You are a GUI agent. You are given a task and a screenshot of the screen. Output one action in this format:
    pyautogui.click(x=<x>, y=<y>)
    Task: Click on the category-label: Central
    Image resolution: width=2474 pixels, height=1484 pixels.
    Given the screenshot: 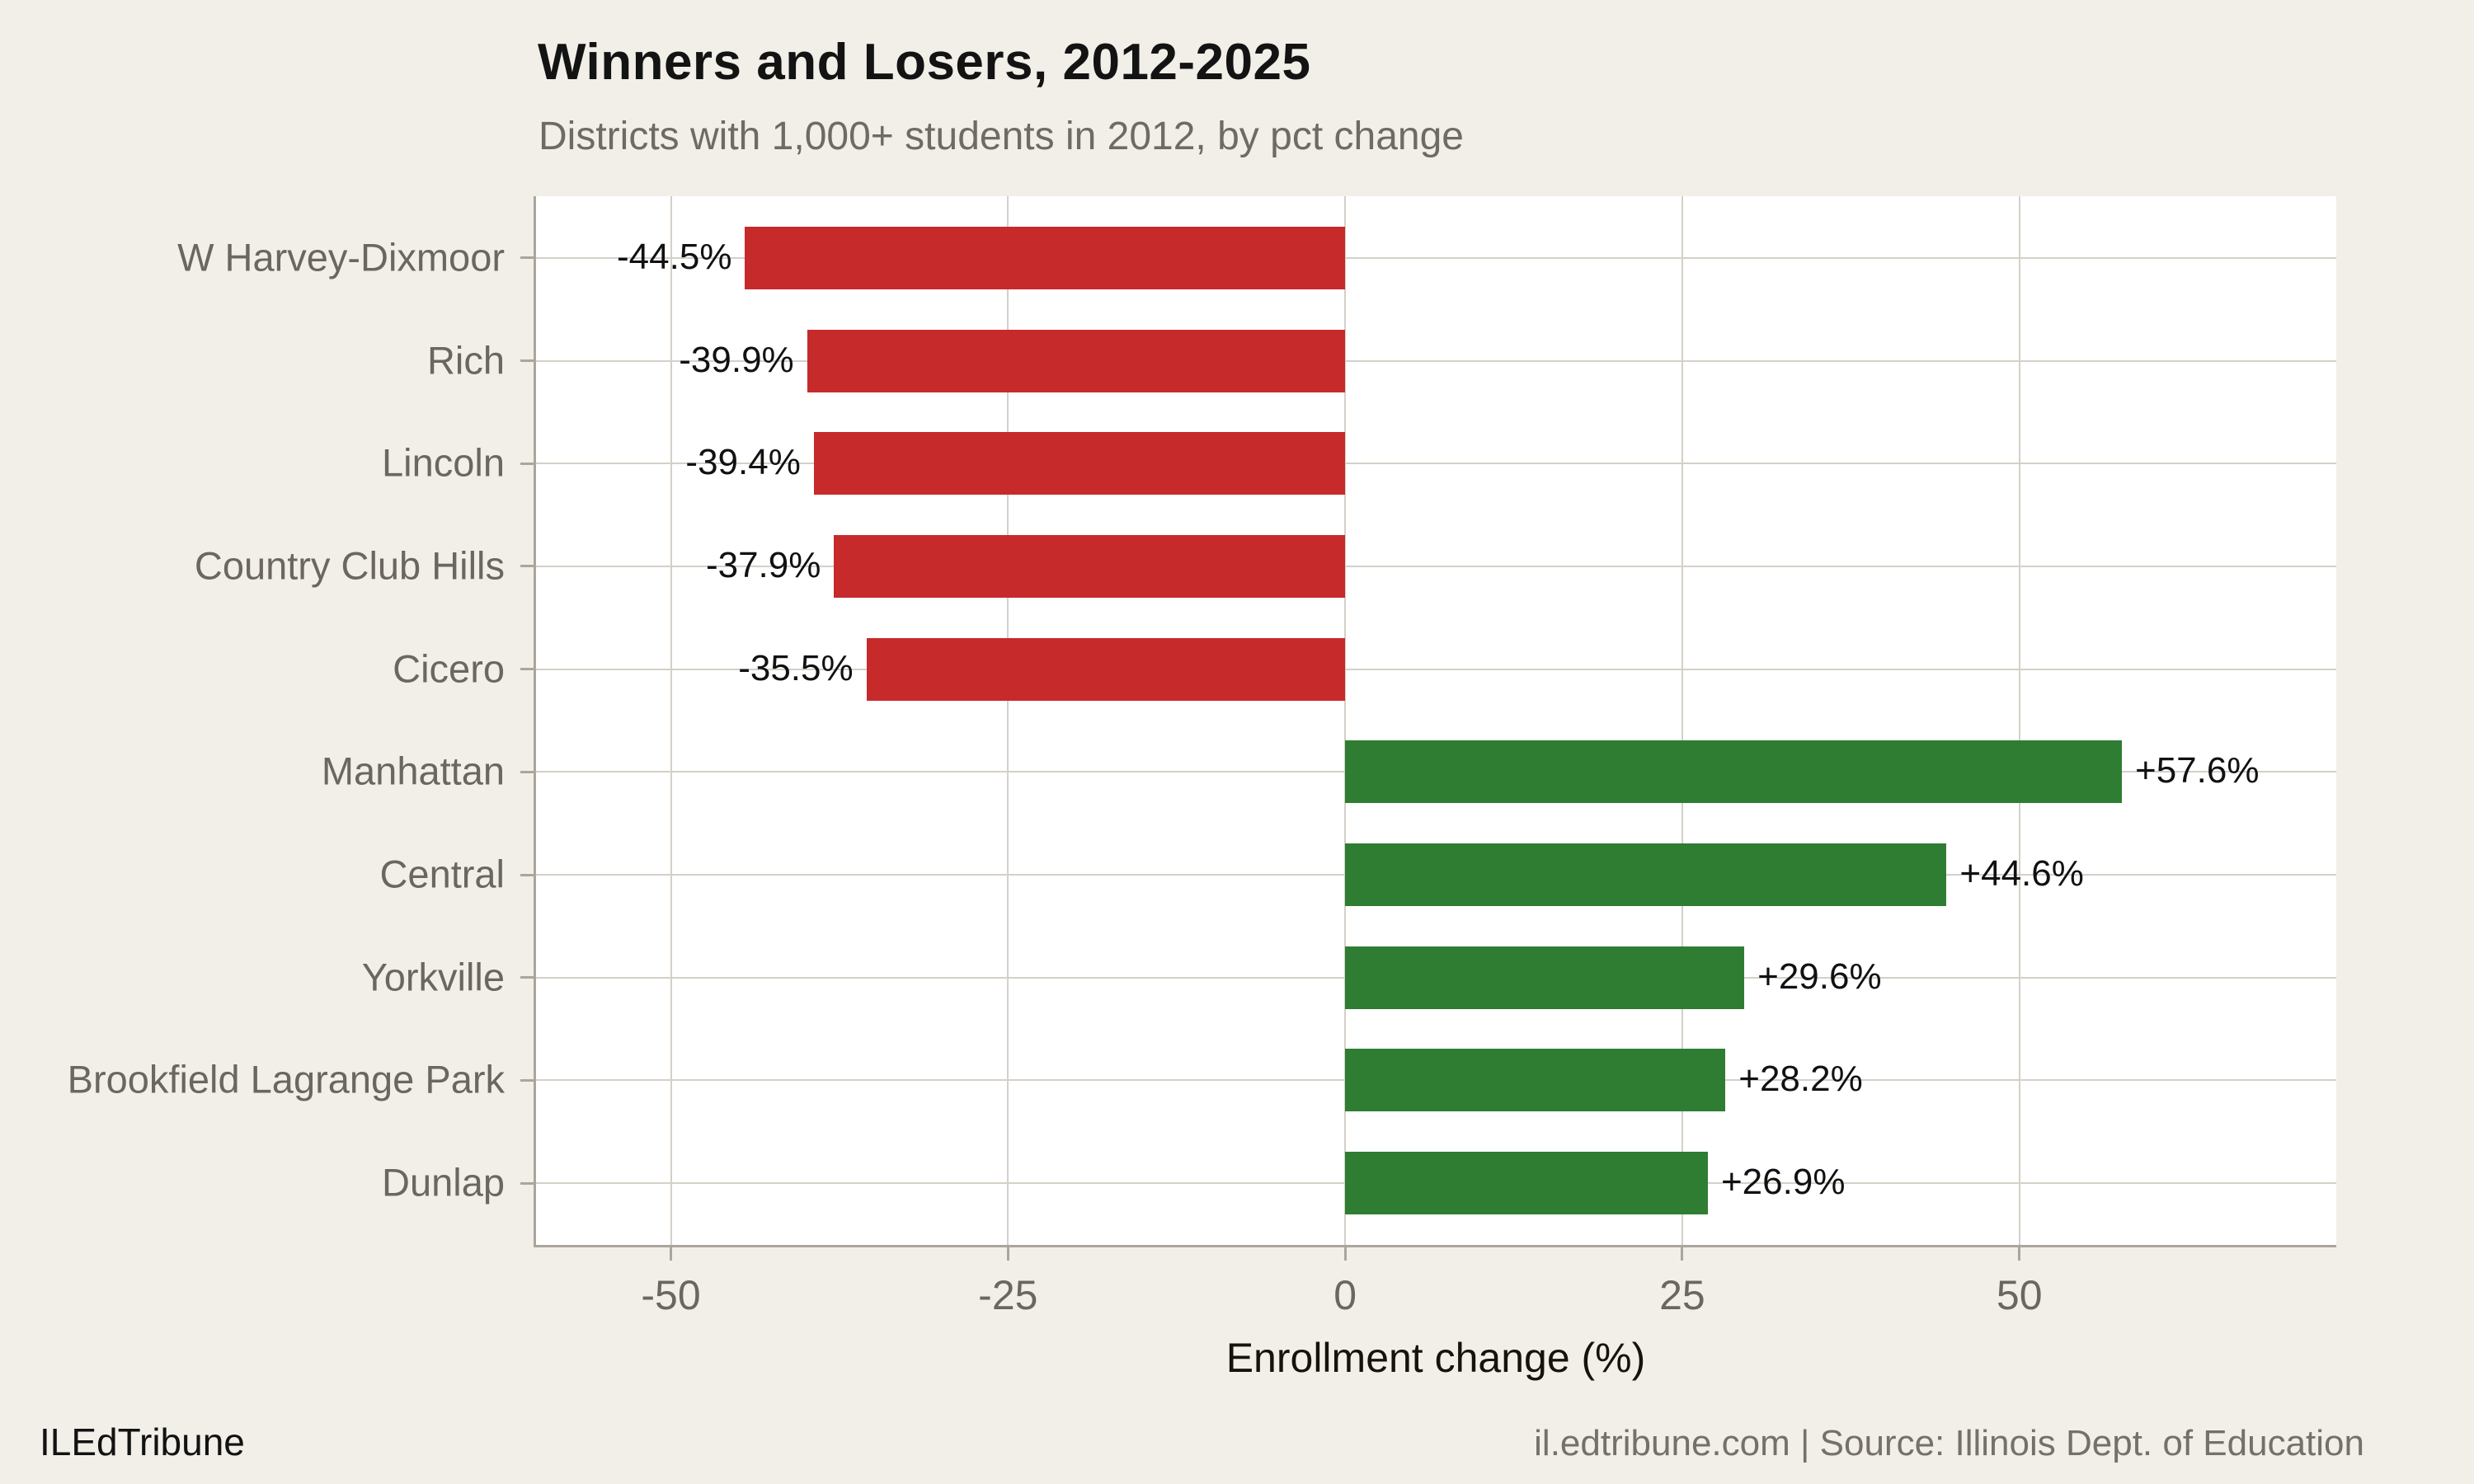 What is the action you would take?
    pyautogui.click(x=442, y=874)
    